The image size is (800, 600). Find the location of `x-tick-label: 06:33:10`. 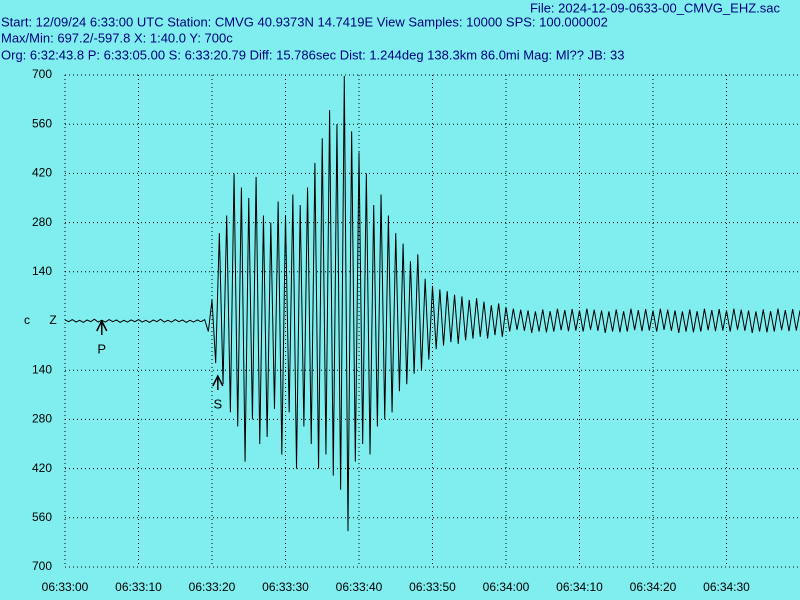

x-tick-label: 06:33:10 is located at coordinates (138, 587).